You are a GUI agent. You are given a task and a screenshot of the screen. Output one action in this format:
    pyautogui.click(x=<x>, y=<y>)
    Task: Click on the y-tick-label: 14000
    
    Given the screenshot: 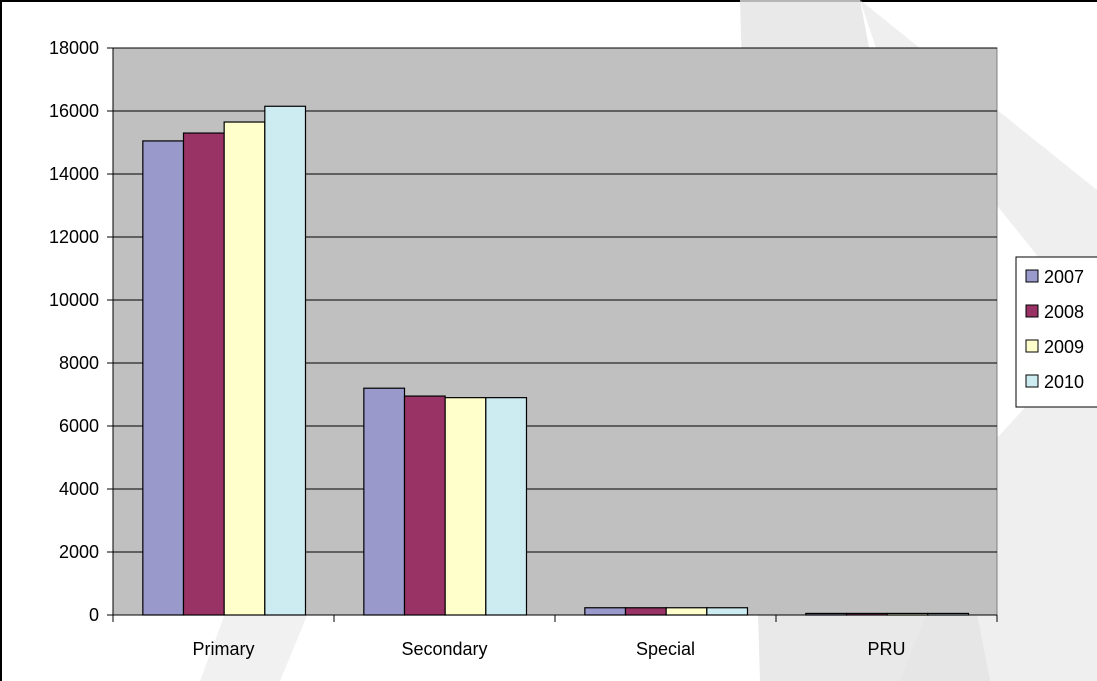 What is the action you would take?
    pyautogui.click(x=74, y=174)
    